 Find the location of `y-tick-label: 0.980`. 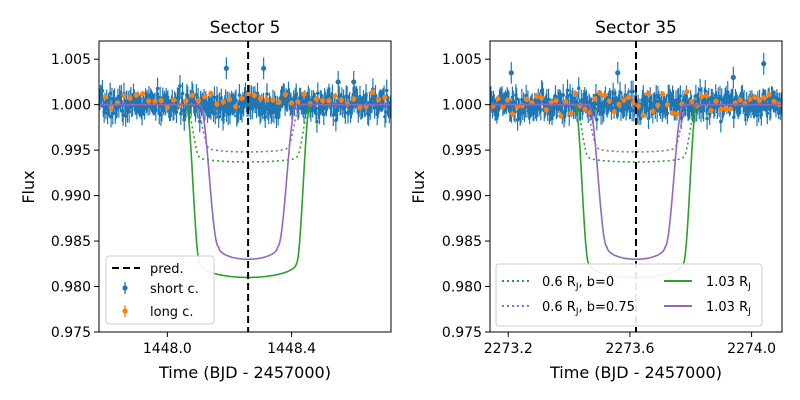

y-tick-label: 0.980 is located at coordinates (71, 288).